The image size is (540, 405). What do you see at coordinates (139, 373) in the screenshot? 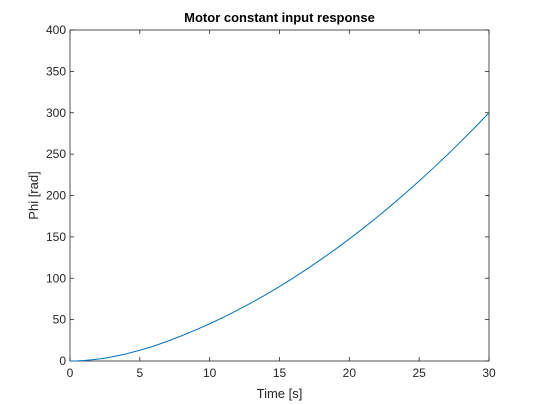
I see `x-tick-label: 5` at bounding box center [139, 373].